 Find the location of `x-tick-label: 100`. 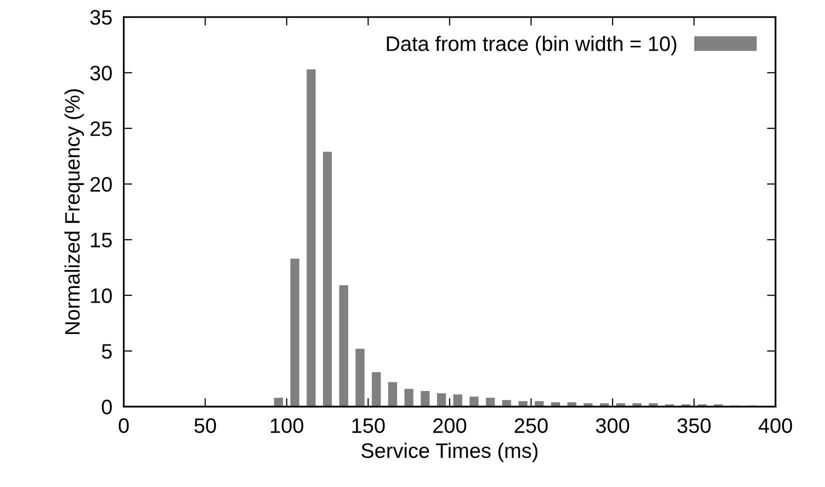

x-tick-label: 100 is located at coordinates (287, 426).